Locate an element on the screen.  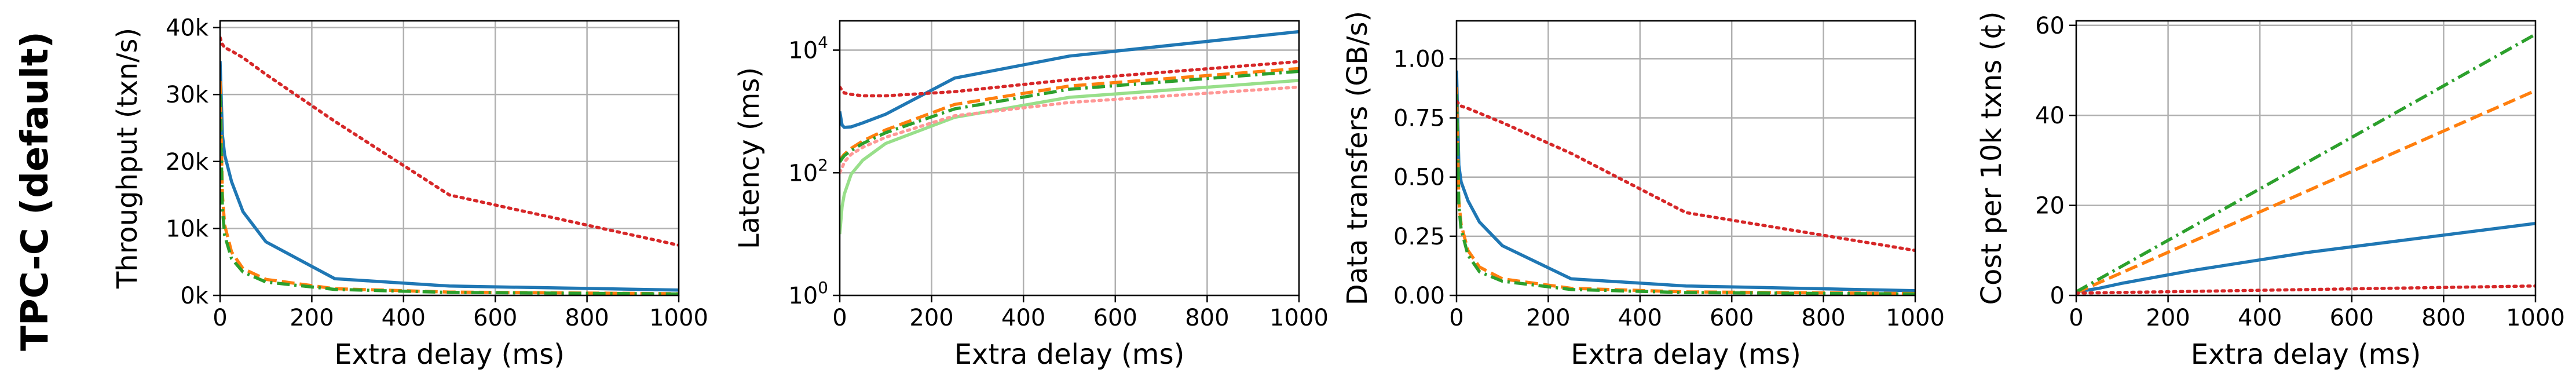
y-tick-label: 60 is located at coordinates (2050, 26).